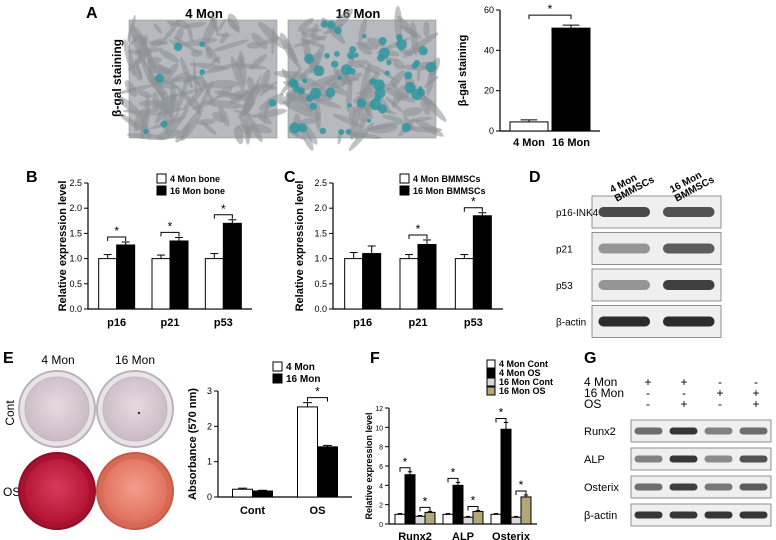  What do you see at coordinates (381, 525) in the screenshot?
I see `y-tick-label: 0` at bounding box center [381, 525].